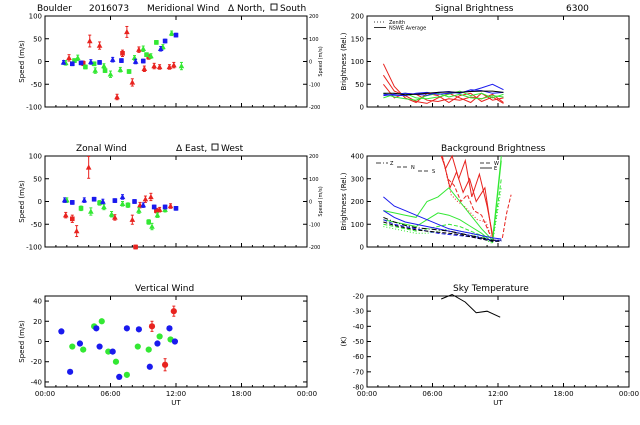  I want to click on meridional-y2-tick-label: -200, so click(314, 108).